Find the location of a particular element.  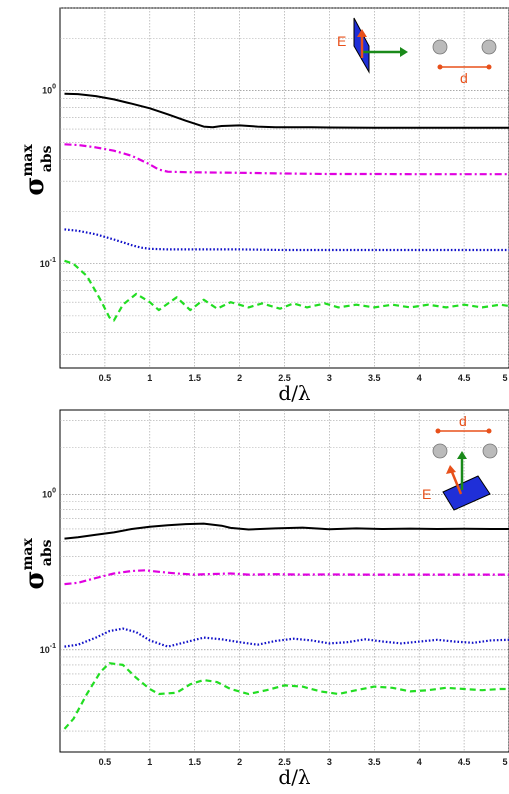

inset-schematic: dE is located at coordinates (460, 462).